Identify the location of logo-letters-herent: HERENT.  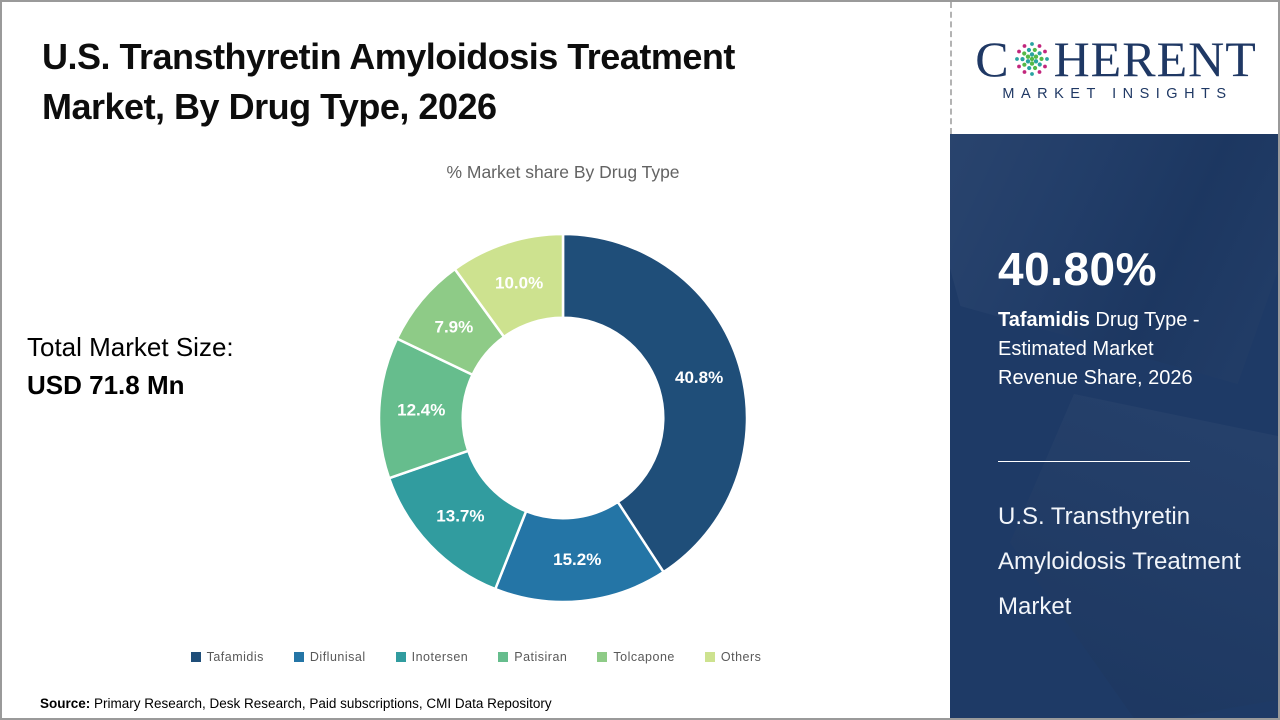
(1155, 59).